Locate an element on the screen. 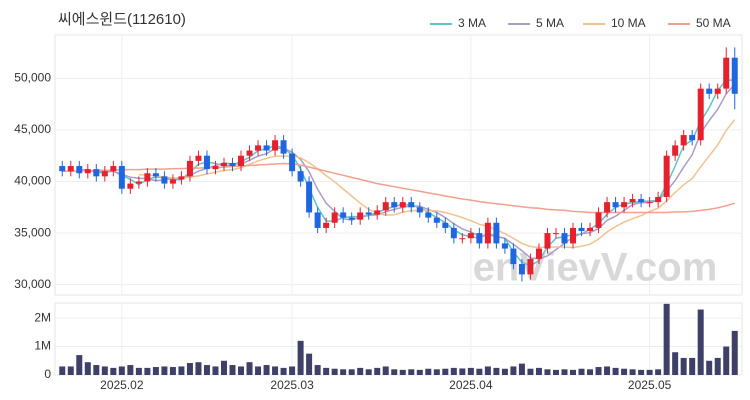  x-tick-label: 2025.03 is located at coordinates (292, 385).